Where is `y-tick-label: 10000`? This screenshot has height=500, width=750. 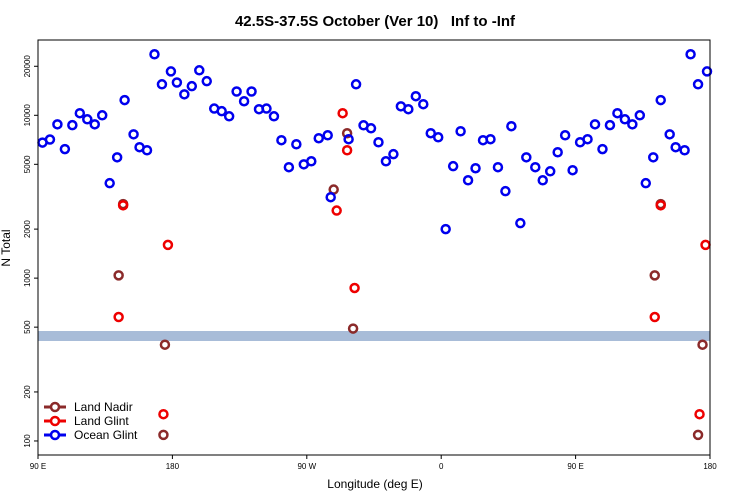
y-tick-label: 10000 is located at coordinates (27, 115).